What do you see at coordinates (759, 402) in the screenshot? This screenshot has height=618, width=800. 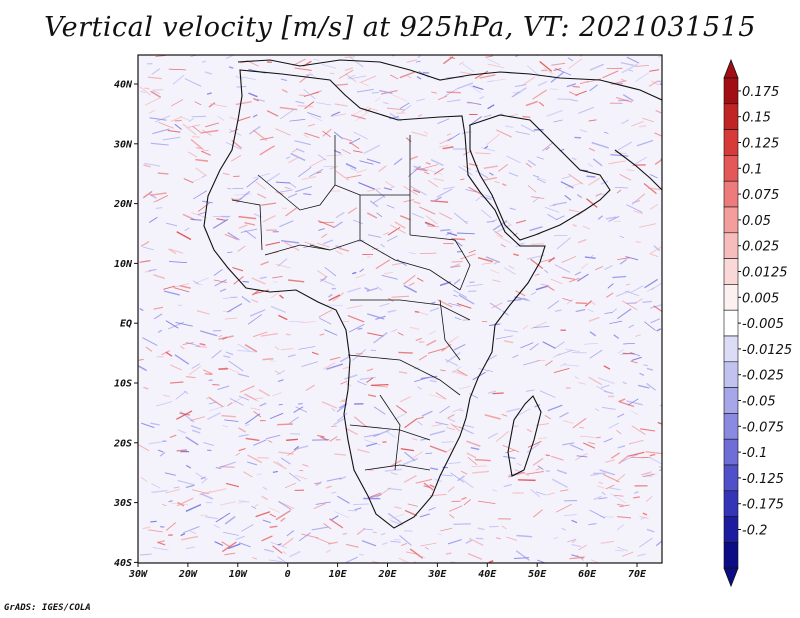 I see `colorbar-label: -0.05` at bounding box center [759, 402].